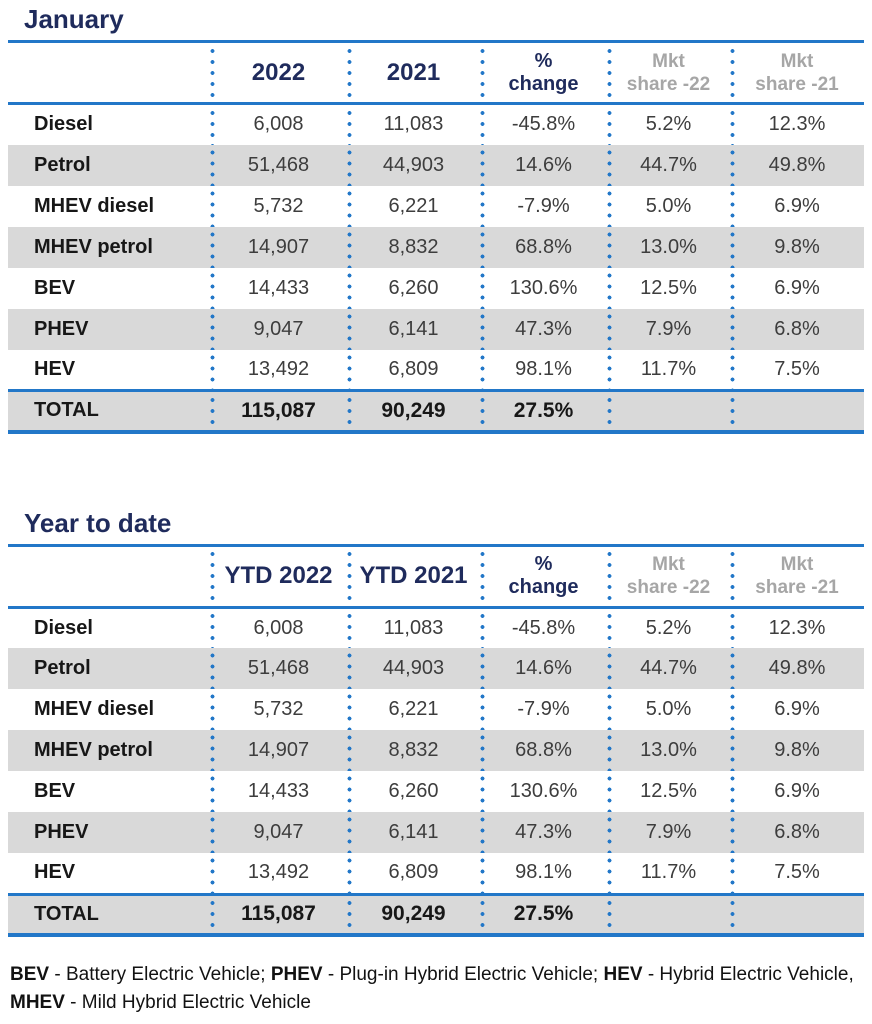 The width and height of the screenshot is (872, 1024). I want to click on value-2022: 5,732, so click(278, 206).